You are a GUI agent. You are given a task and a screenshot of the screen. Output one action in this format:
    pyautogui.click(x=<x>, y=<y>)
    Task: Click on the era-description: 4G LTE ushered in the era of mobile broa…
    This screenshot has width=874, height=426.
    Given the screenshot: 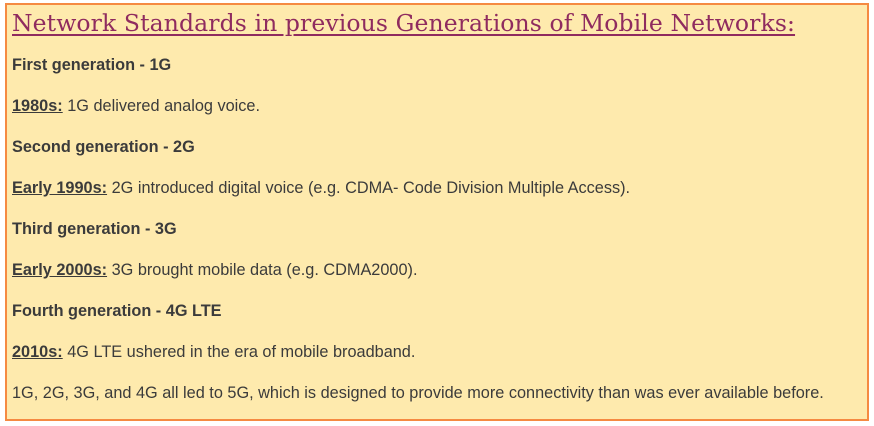 What is the action you would take?
    pyautogui.click(x=239, y=352)
    